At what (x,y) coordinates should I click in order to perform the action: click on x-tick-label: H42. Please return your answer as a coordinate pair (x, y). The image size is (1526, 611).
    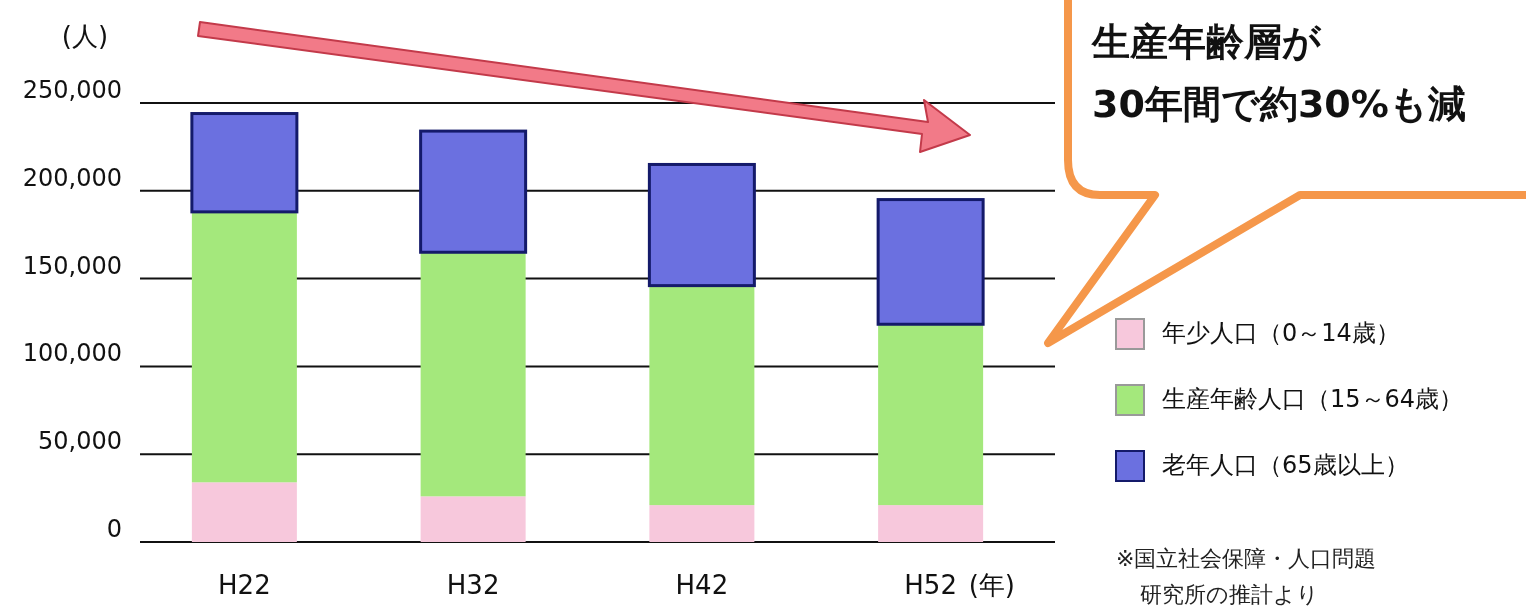
    Looking at the image, I should click on (702, 585).